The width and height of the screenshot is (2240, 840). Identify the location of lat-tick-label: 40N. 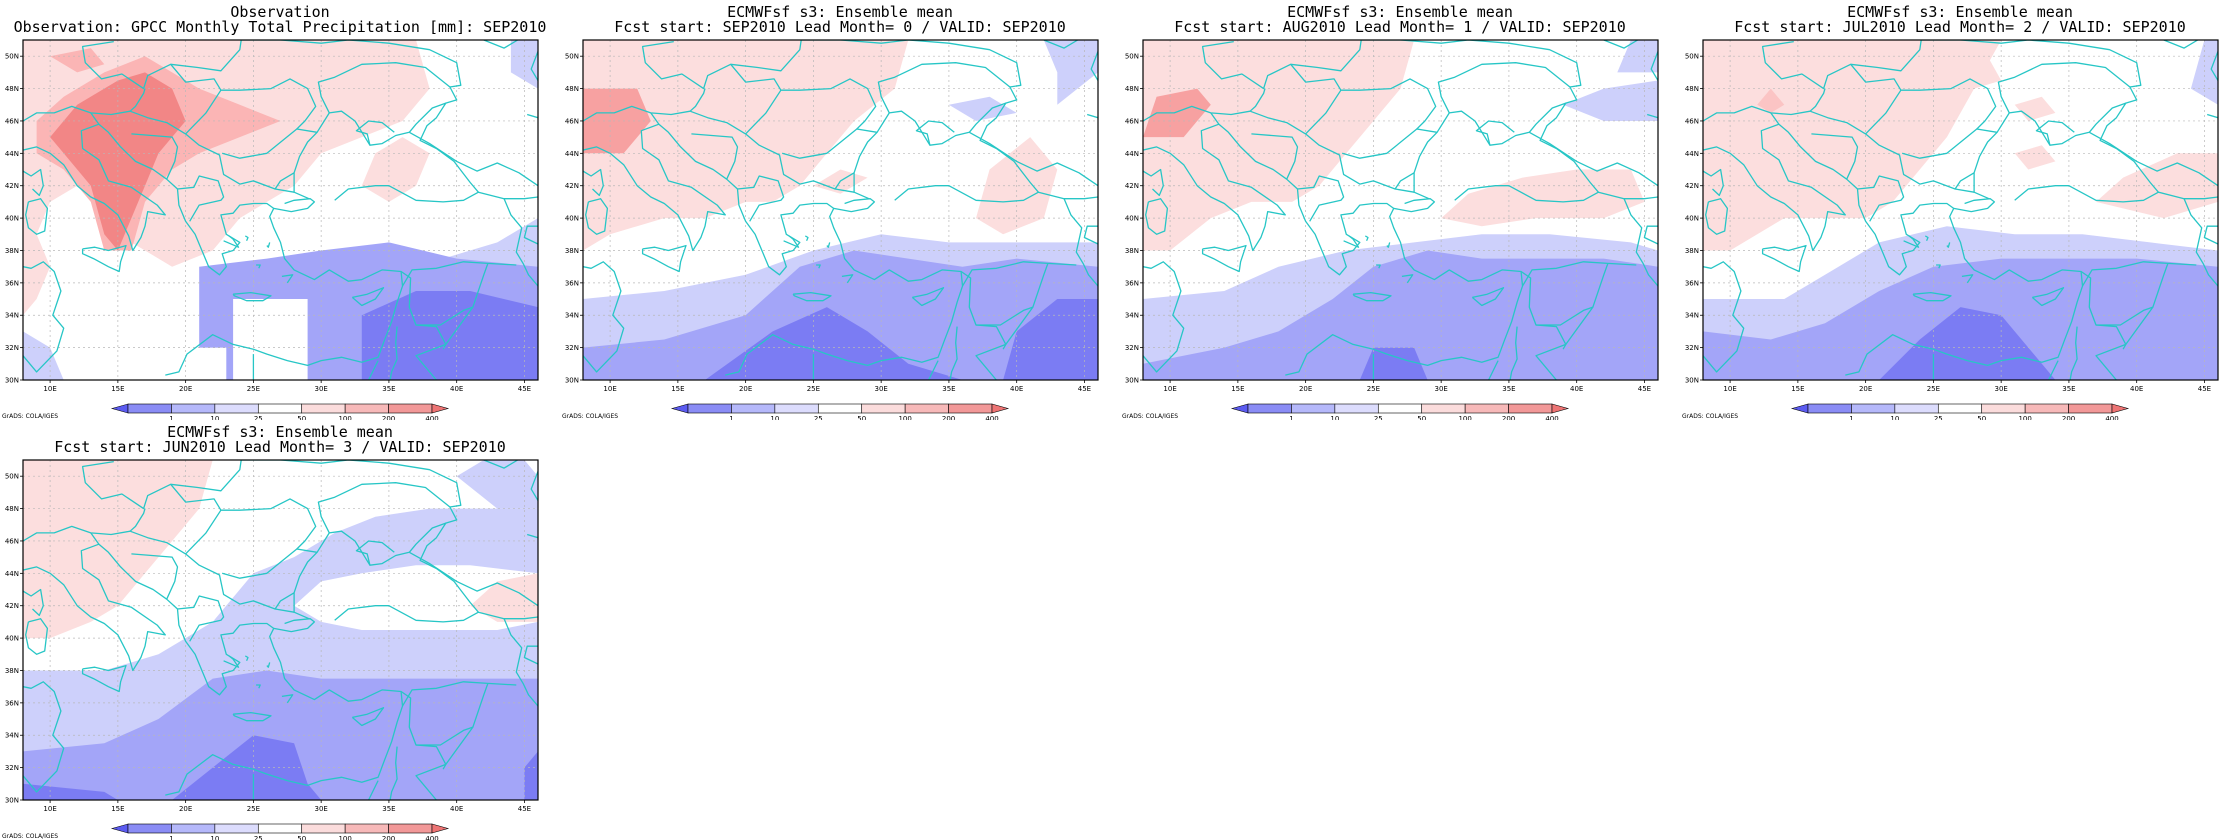
(1132, 219).